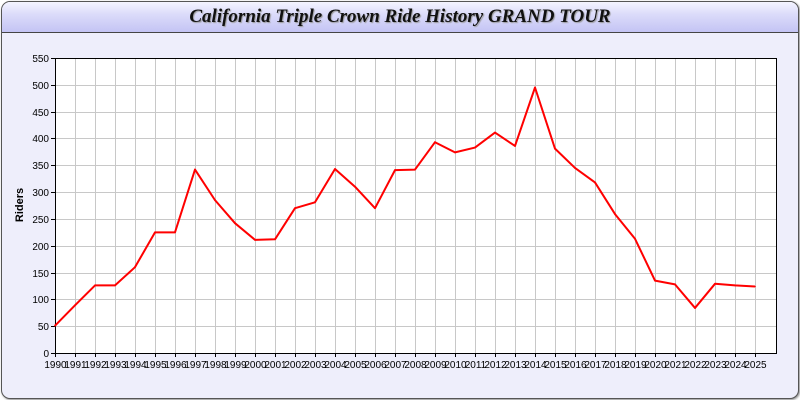 The image size is (800, 400). Describe the element at coordinates (695, 365) in the screenshot. I see `x-tick-label: 2022` at that location.